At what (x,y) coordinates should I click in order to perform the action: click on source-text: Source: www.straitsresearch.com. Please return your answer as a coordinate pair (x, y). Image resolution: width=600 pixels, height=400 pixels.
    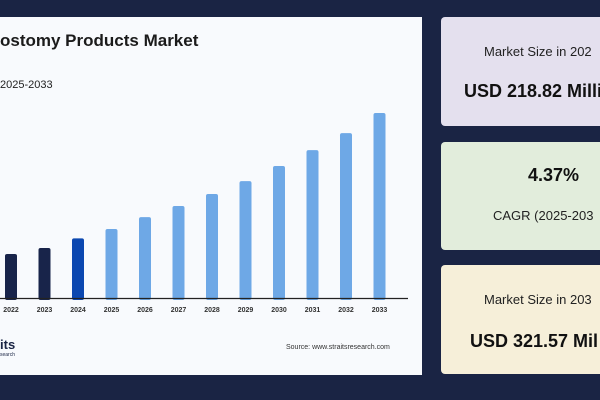
    Looking at the image, I should click on (338, 347).